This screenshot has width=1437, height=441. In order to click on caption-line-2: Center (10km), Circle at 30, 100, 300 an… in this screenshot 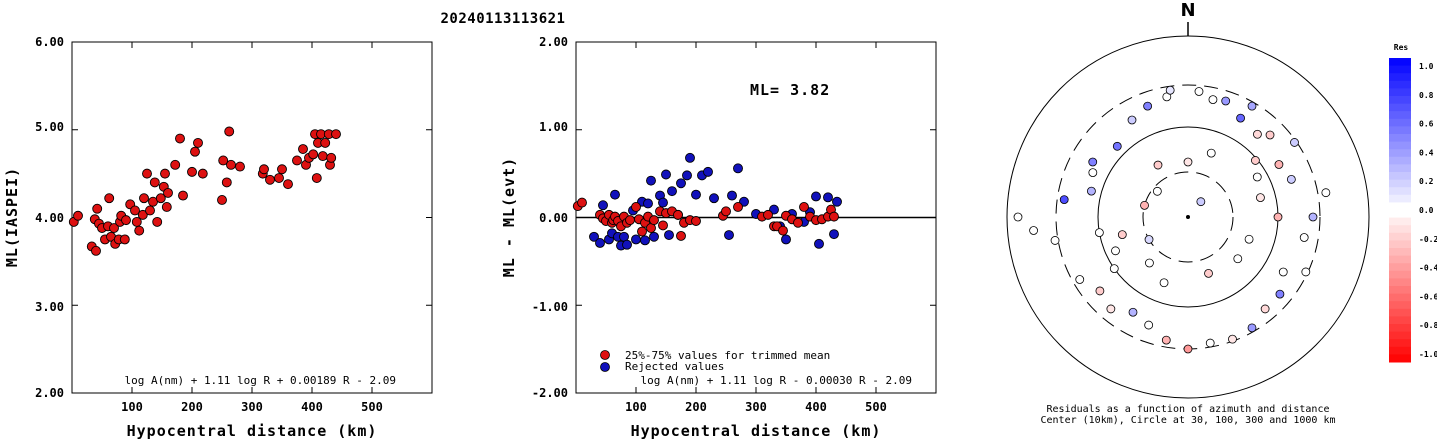, I will do `click(1187, 420)`.